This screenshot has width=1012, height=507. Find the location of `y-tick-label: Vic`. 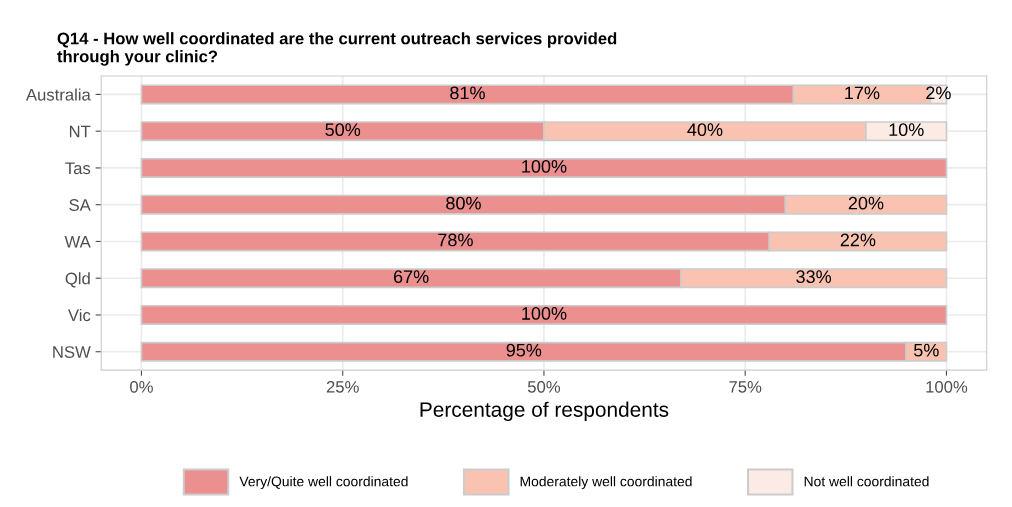

y-tick-label: Vic is located at coordinates (79, 315).